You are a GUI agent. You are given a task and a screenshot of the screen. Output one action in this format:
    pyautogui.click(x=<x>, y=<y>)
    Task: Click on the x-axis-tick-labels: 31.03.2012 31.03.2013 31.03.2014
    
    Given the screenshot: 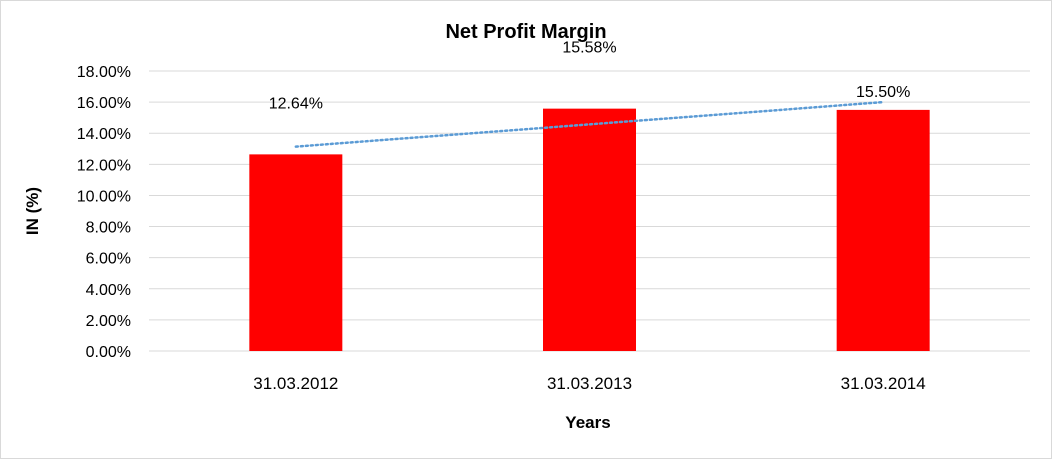 What is the action you would take?
    pyautogui.click(x=589, y=383)
    